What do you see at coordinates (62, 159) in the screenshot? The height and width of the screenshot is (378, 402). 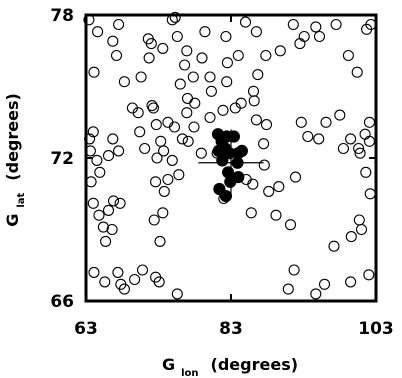 I see `y-tick-label: 72` at bounding box center [62, 159].